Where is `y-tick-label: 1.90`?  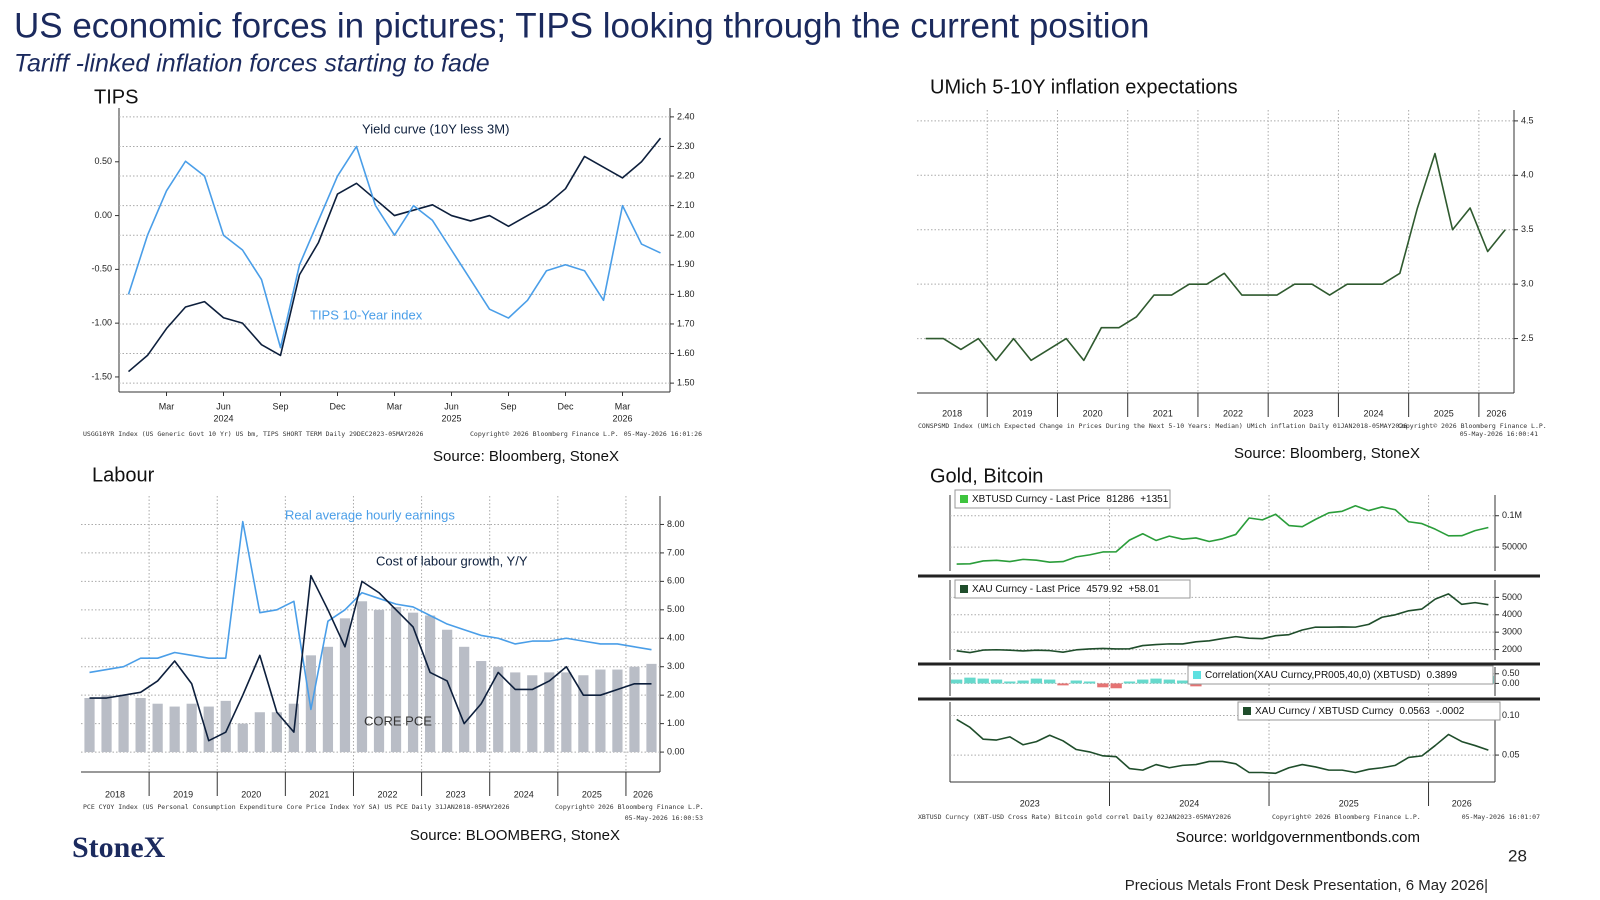
y-tick-label: 1.90 is located at coordinates (686, 264).